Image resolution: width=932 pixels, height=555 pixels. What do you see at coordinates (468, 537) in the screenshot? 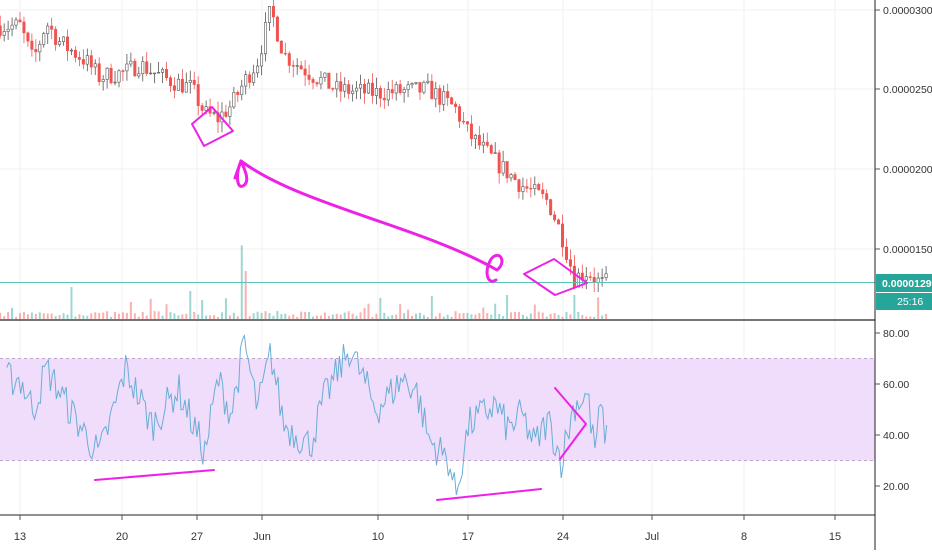
I see `time-tick-label: 17` at bounding box center [468, 537].